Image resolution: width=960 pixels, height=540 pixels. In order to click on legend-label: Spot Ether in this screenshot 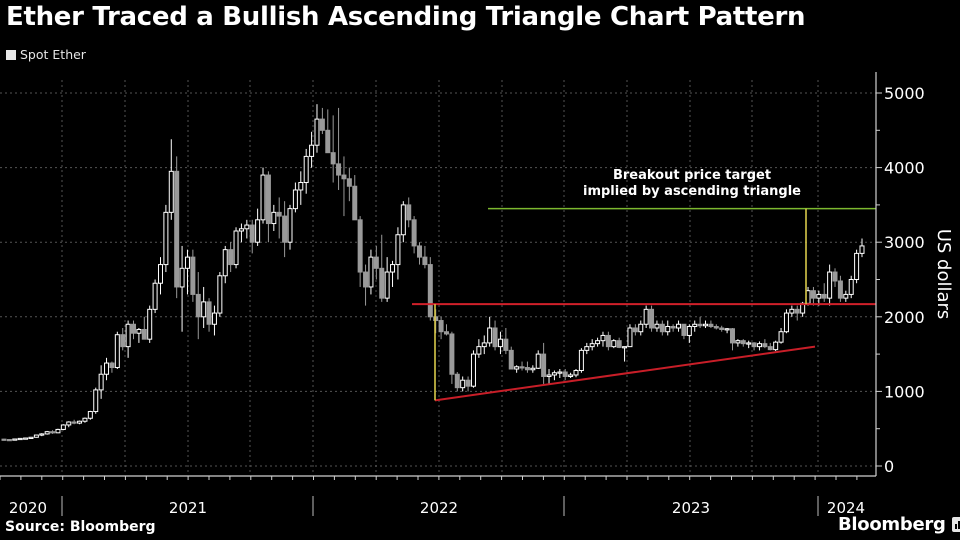, I will do `click(53, 54)`.